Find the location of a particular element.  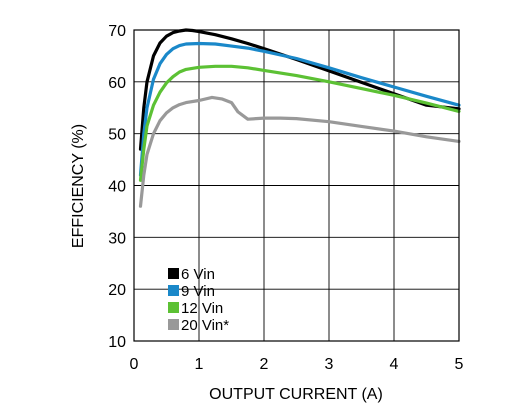

y-tick-label-5: 60 is located at coordinates (117, 83).